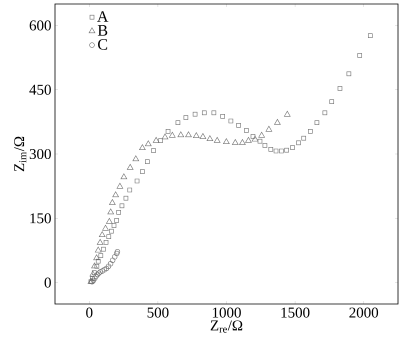 The width and height of the screenshot is (400, 349). What do you see at coordinates (363, 313) in the screenshot?
I see `x-tick-label: 2000` at bounding box center [363, 313].